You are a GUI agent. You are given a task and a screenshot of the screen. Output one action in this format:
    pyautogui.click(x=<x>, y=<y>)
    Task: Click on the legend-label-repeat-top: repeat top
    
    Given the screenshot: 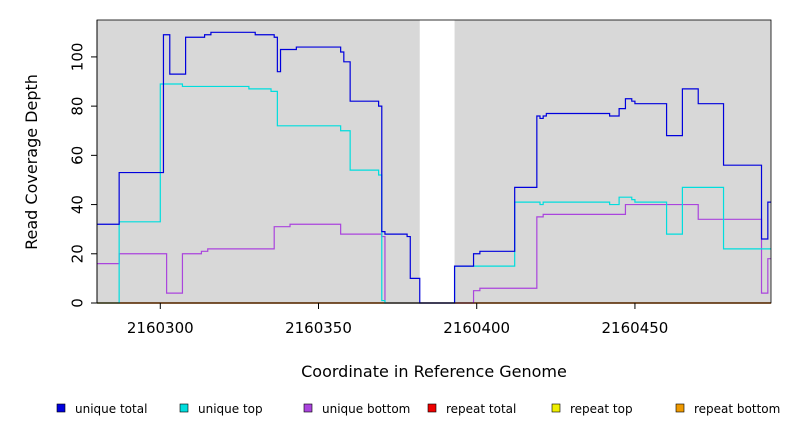 What is the action you would take?
    pyautogui.click(x=601, y=409)
    